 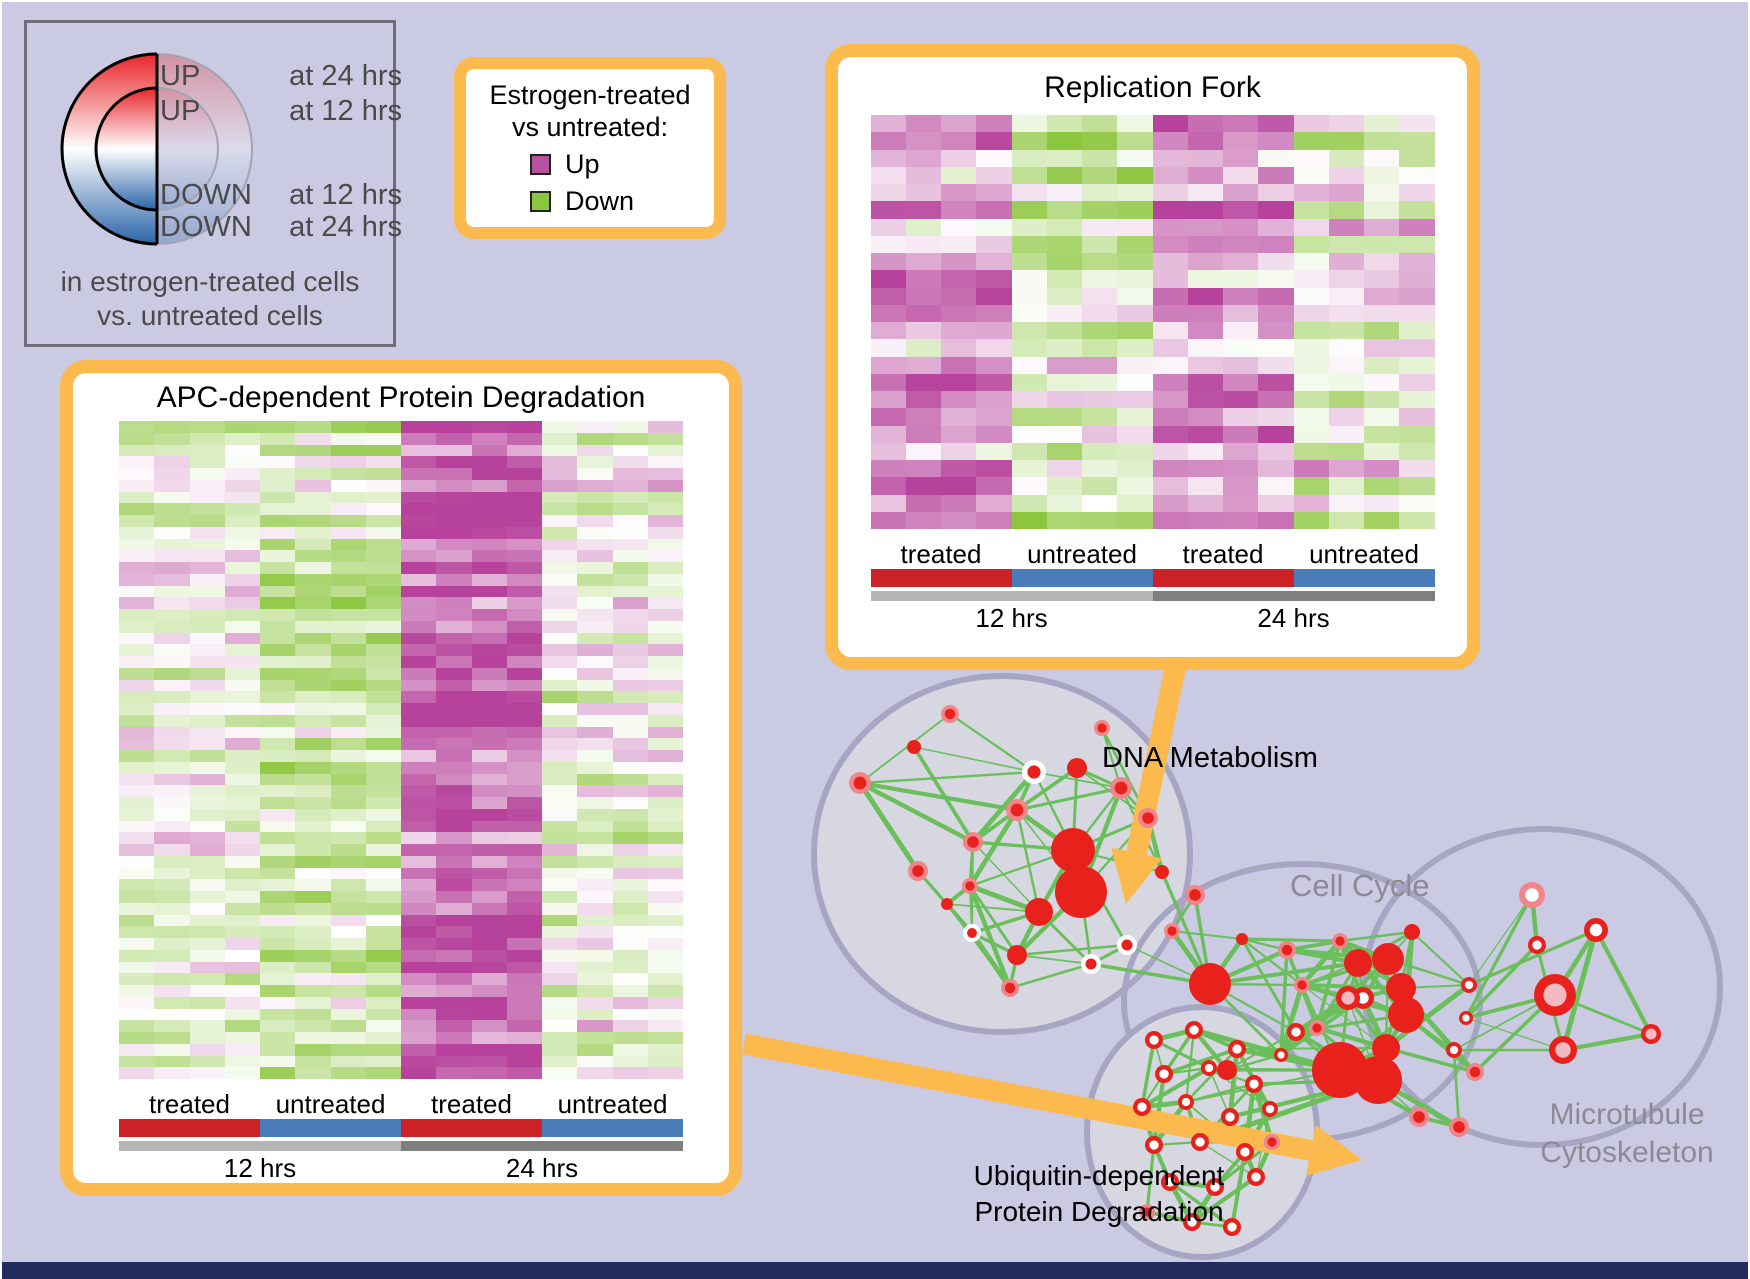 I want to click on ring-time-label: at 12 hrs, so click(x=345, y=111).